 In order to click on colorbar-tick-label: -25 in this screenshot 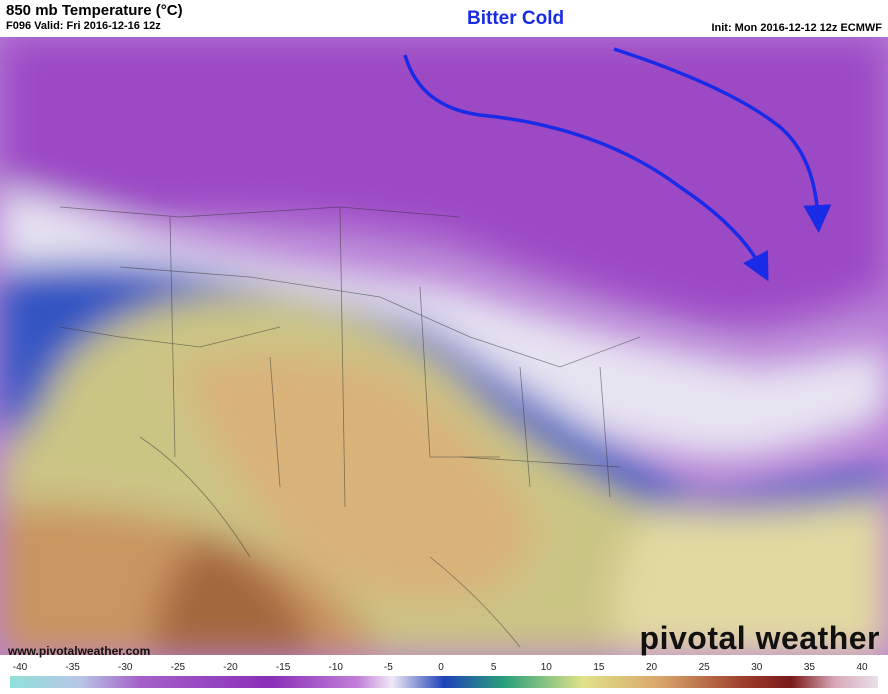, I will do `click(178, 667)`.